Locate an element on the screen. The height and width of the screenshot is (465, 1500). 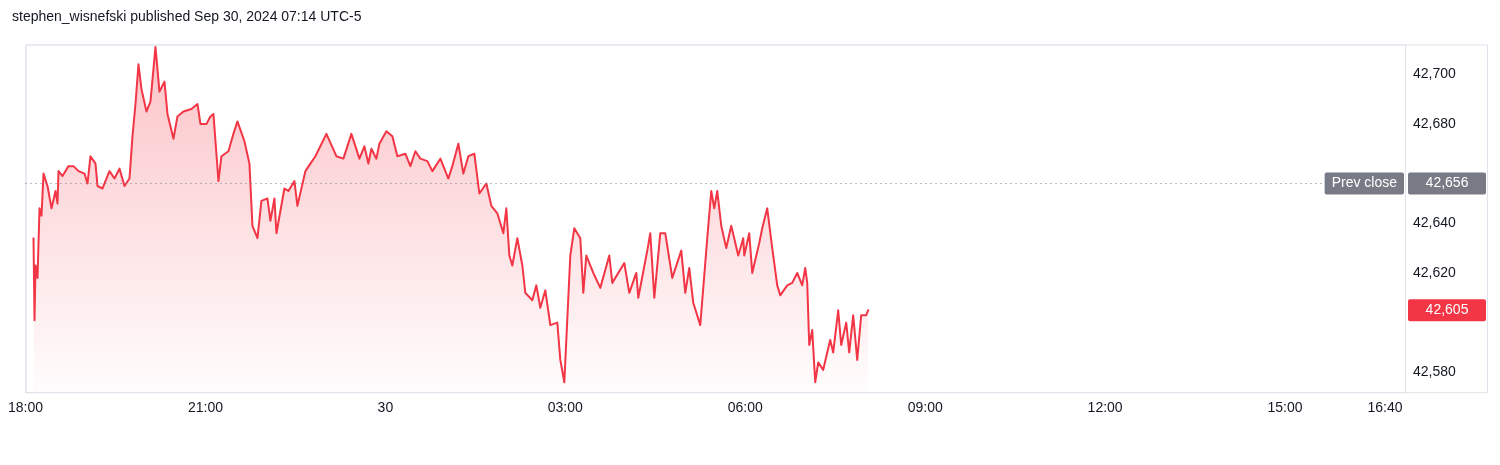
x-tick-label: 12:00 is located at coordinates (1105, 407).